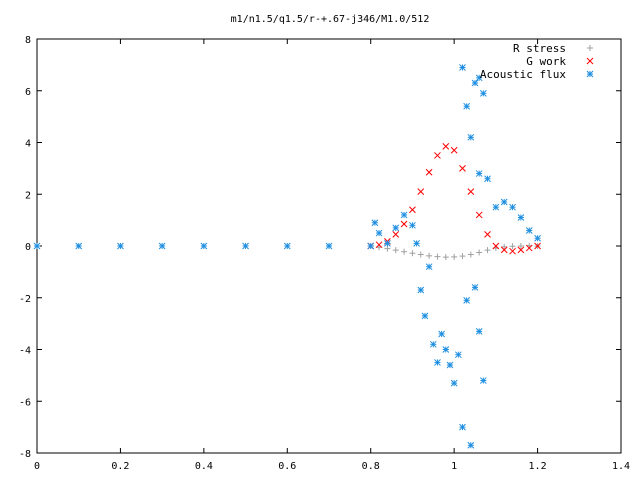 Image resolution: width=640 pixels, height=480 pixels. What do you see at coordinates (621, 466) in the screenshot?
I see `x-tick-label: 1.4` at bounding box center [621, 466].